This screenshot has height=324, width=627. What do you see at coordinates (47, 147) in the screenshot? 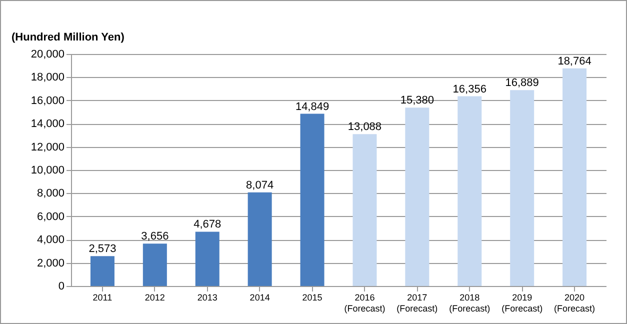
I see `y-tick-label: 12,000` at bounding box center [47, 147].